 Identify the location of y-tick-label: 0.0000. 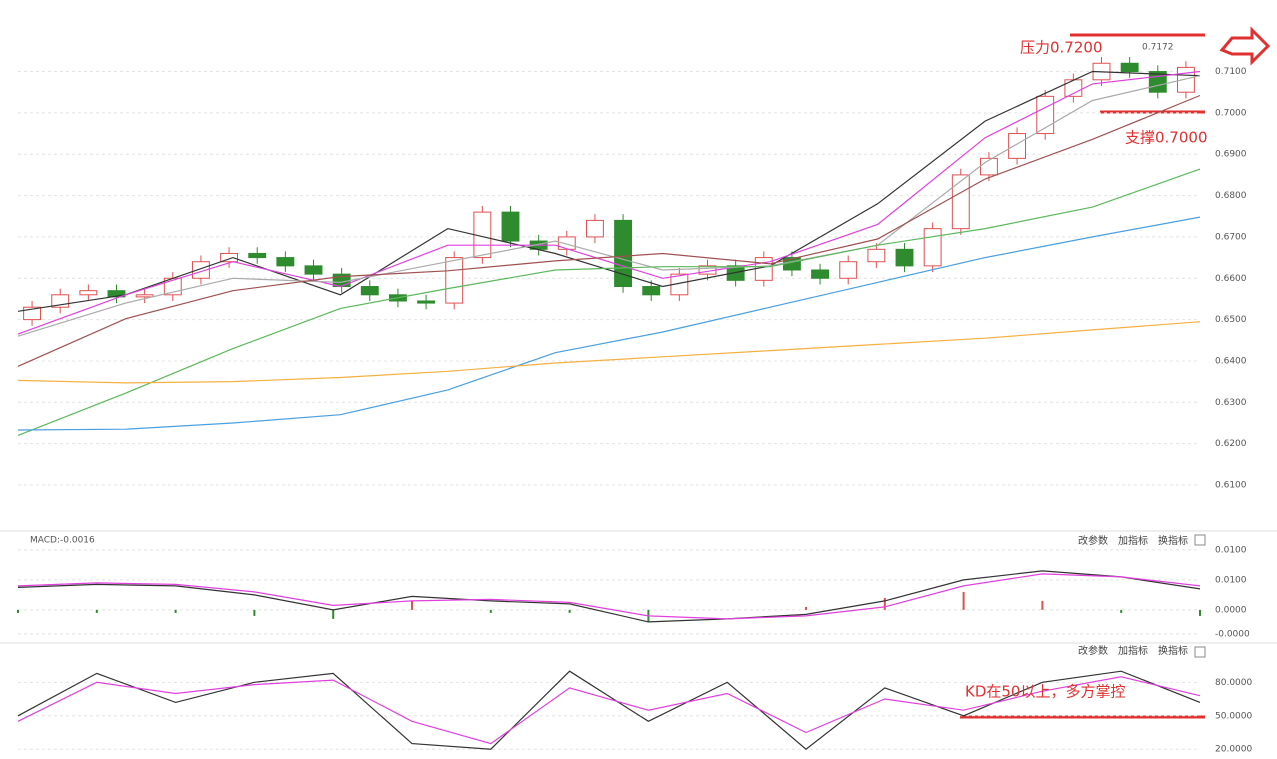
(1231, 610).